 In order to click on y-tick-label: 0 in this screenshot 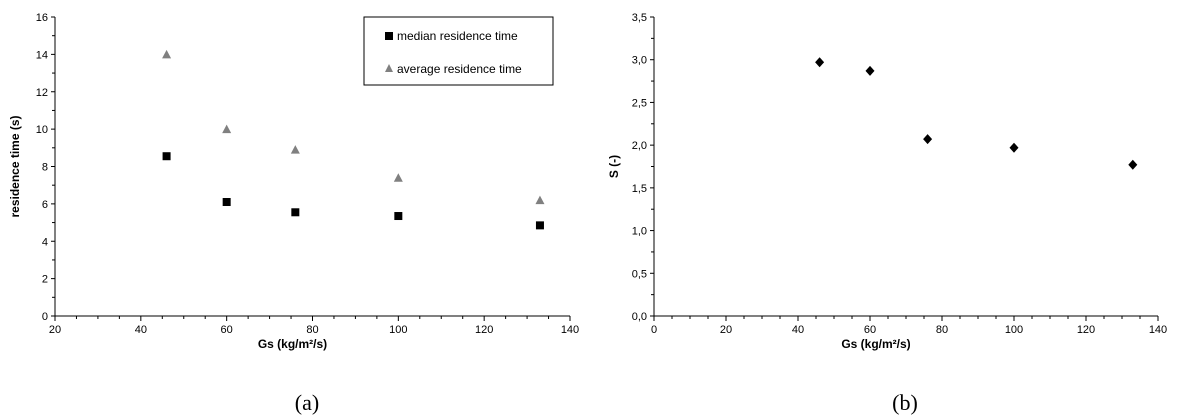, I will do `click(45, 317)`.